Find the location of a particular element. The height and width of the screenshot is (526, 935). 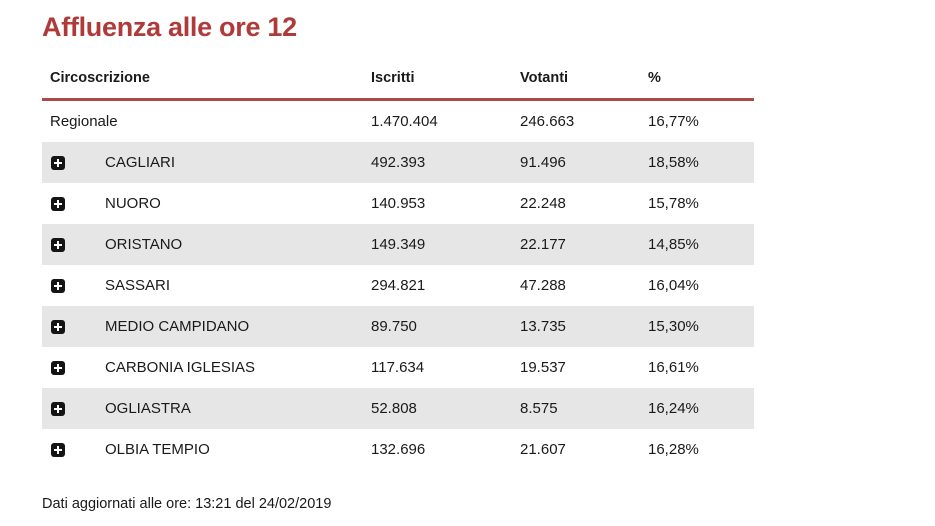

column-header-votanti: Votanti is located at coordinates (544, 78).